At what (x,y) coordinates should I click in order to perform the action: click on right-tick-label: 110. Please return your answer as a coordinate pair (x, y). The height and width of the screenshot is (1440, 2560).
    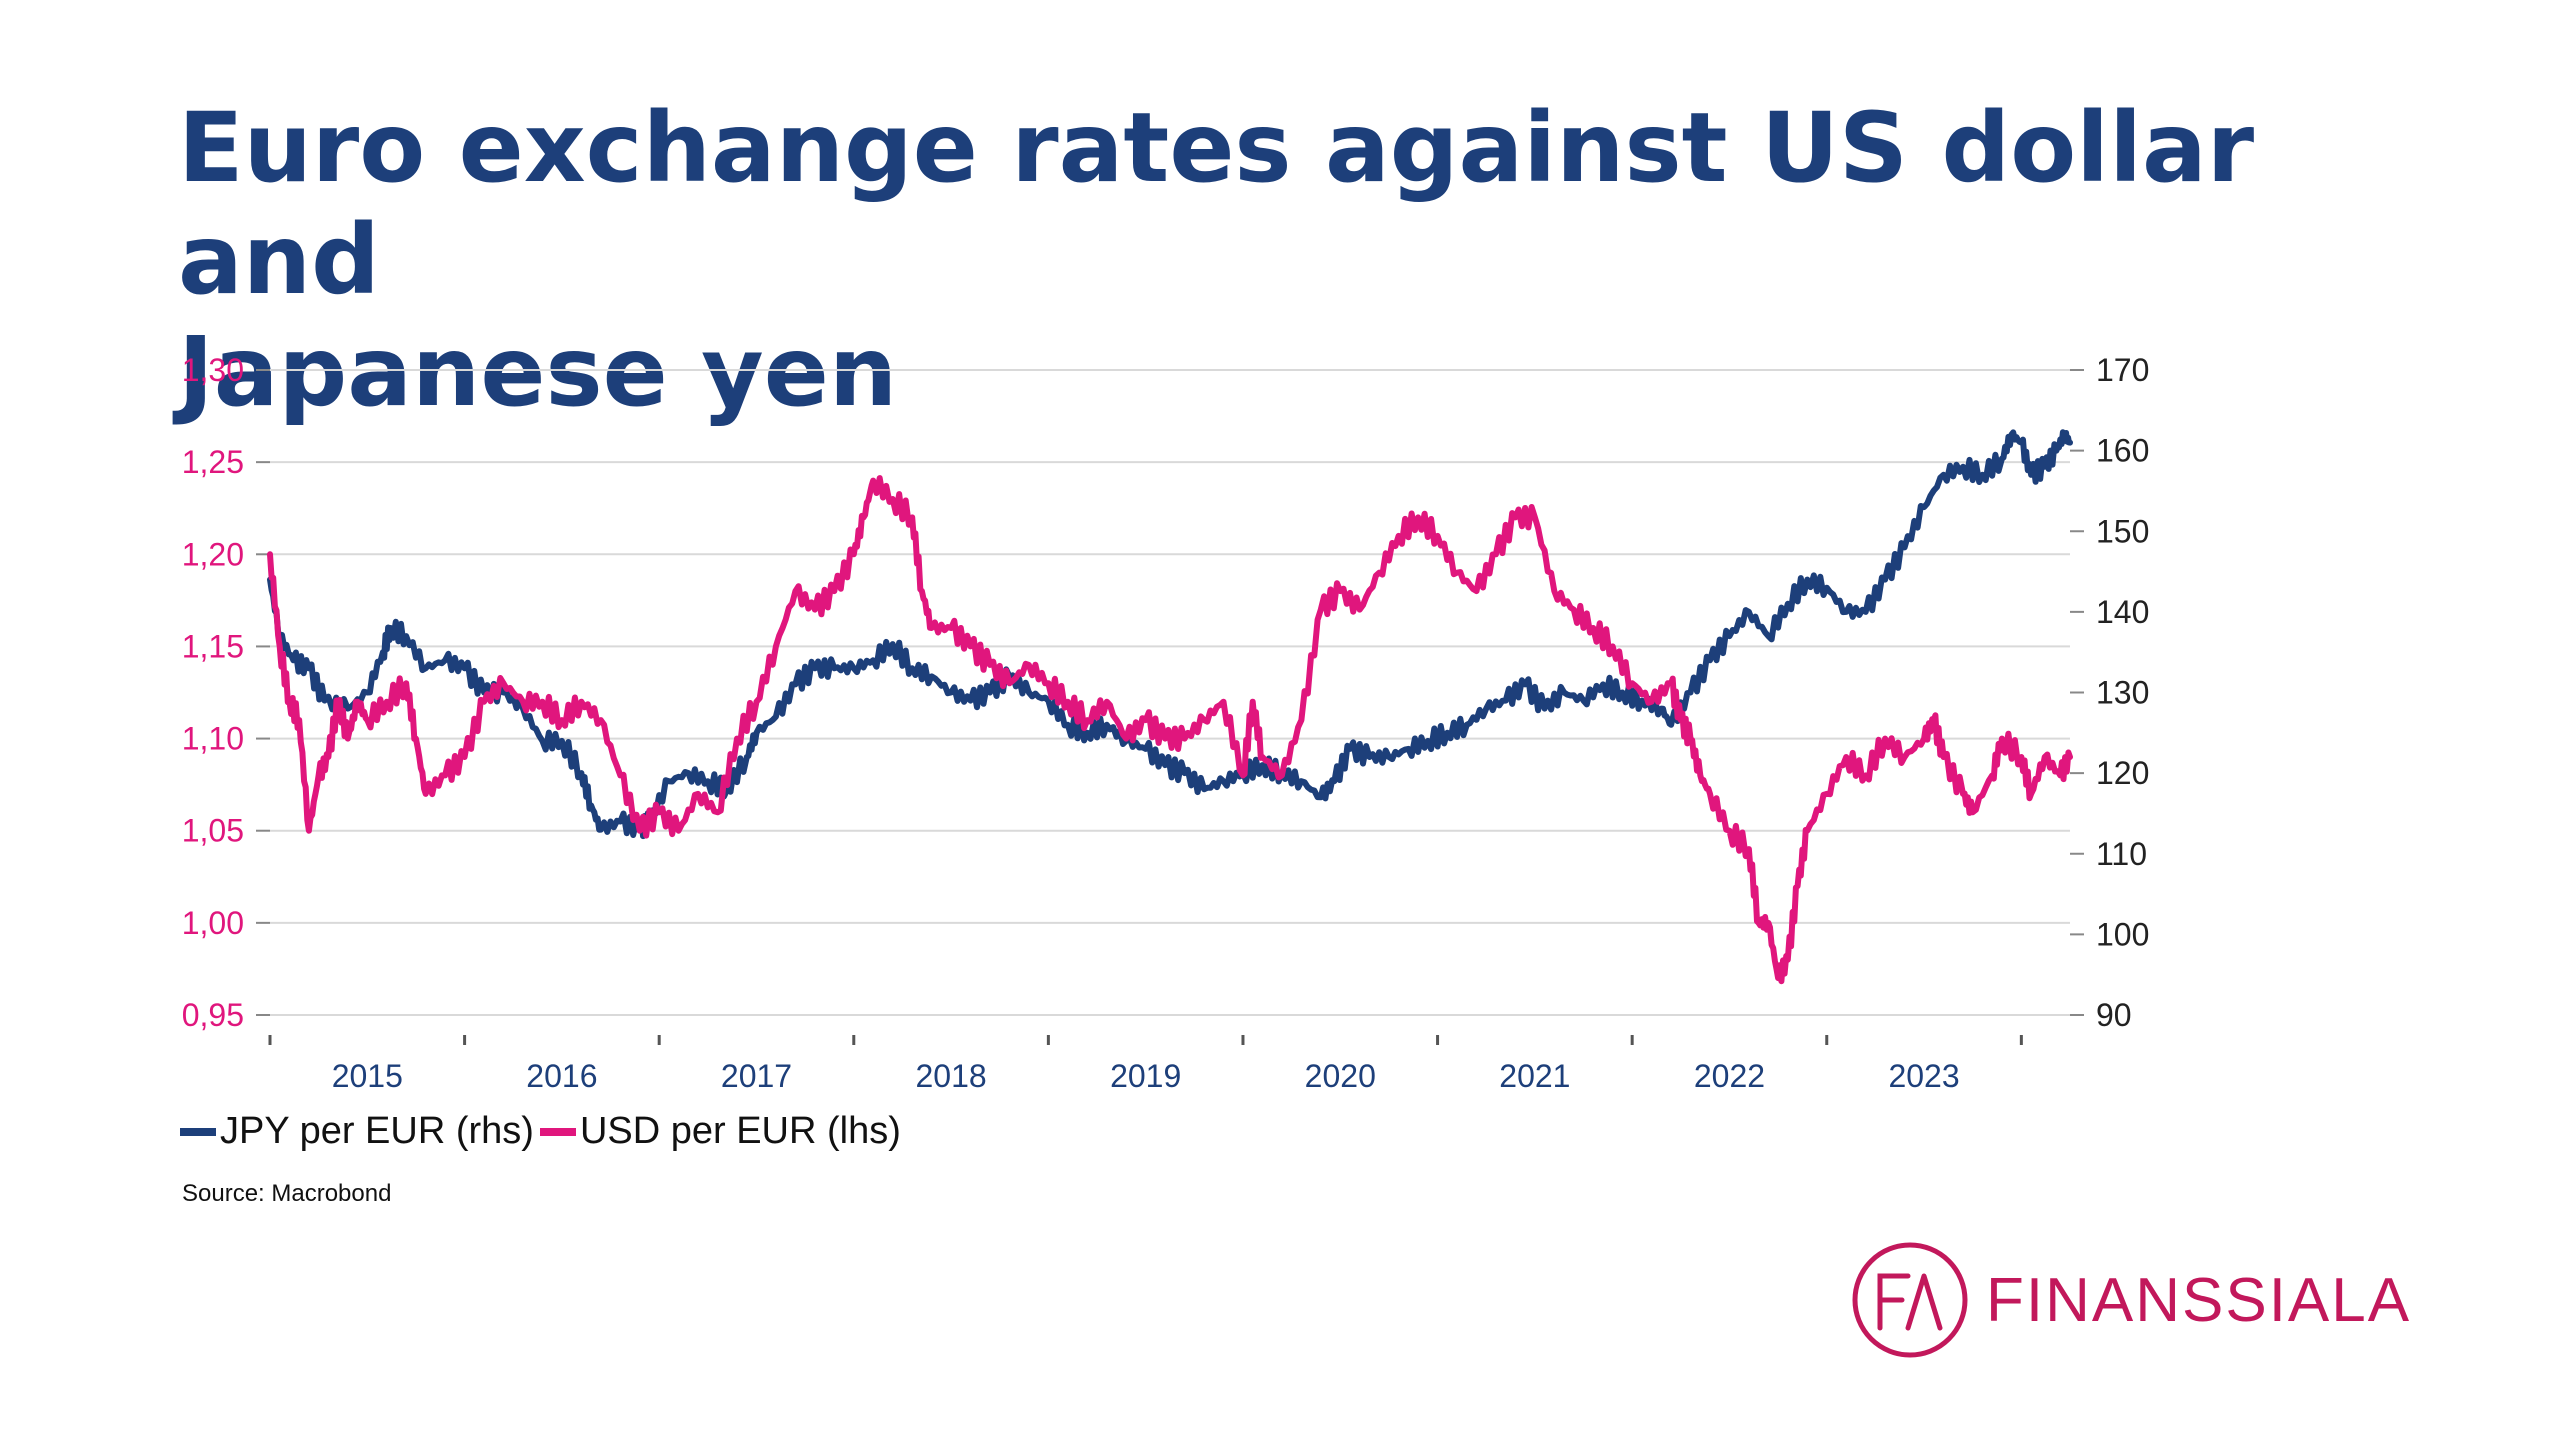
    Looking at the image, I should click on (2121, 854).